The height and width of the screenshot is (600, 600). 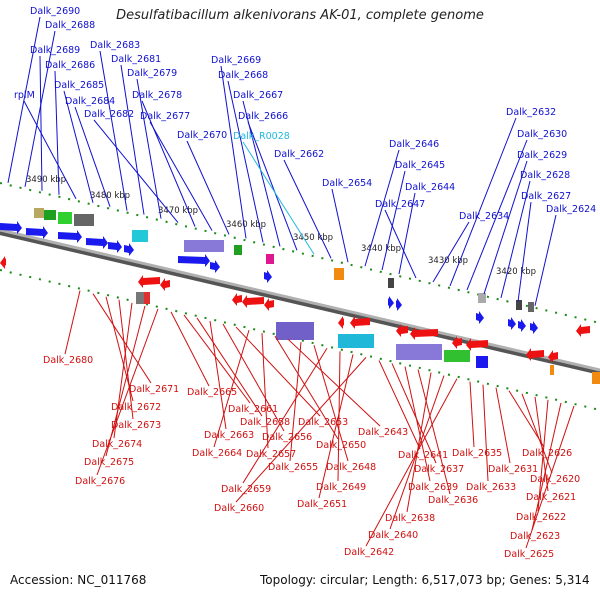 What do you see at coordinates (351, 467) in the screenshot?
I see `gene-label: Dalk_2648` at bounding box center [351, 467].